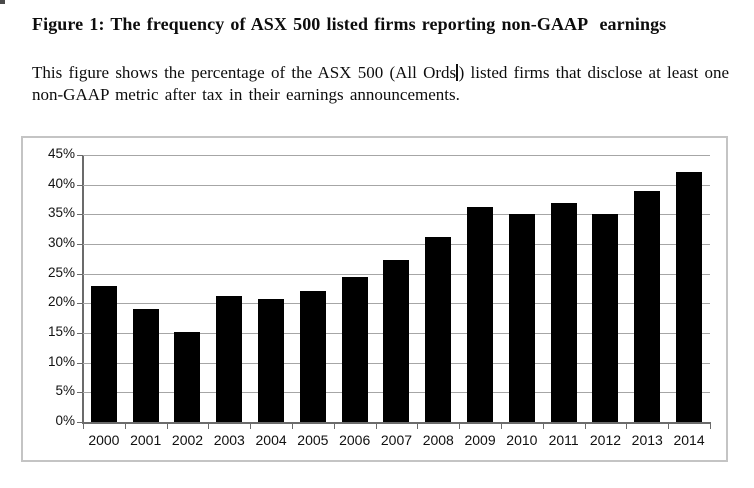  Describe the element at coordinates (229, 359) in the screenshot. I see `bar-2003` at that location.